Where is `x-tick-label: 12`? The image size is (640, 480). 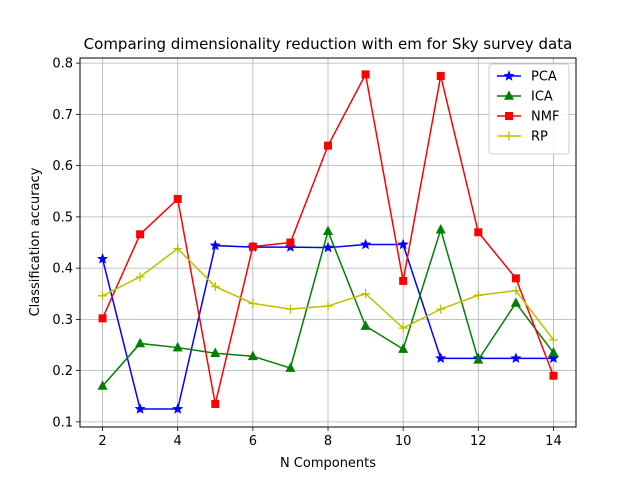 x-tick-label: 12 is located at coordinates (478, 441).